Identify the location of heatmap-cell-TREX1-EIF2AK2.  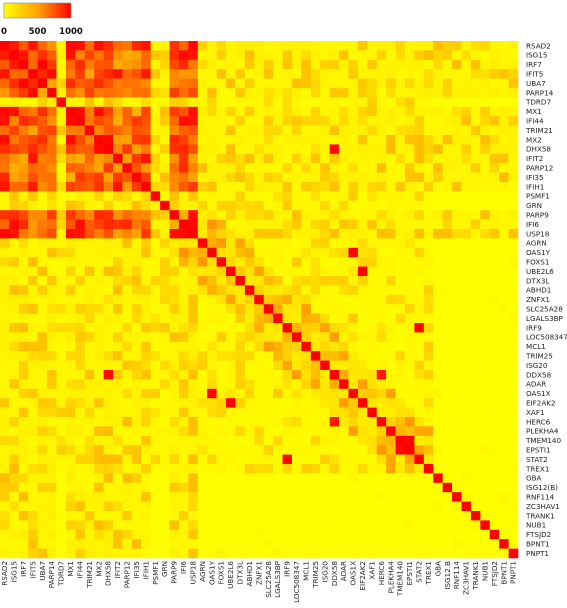
(362, 469).